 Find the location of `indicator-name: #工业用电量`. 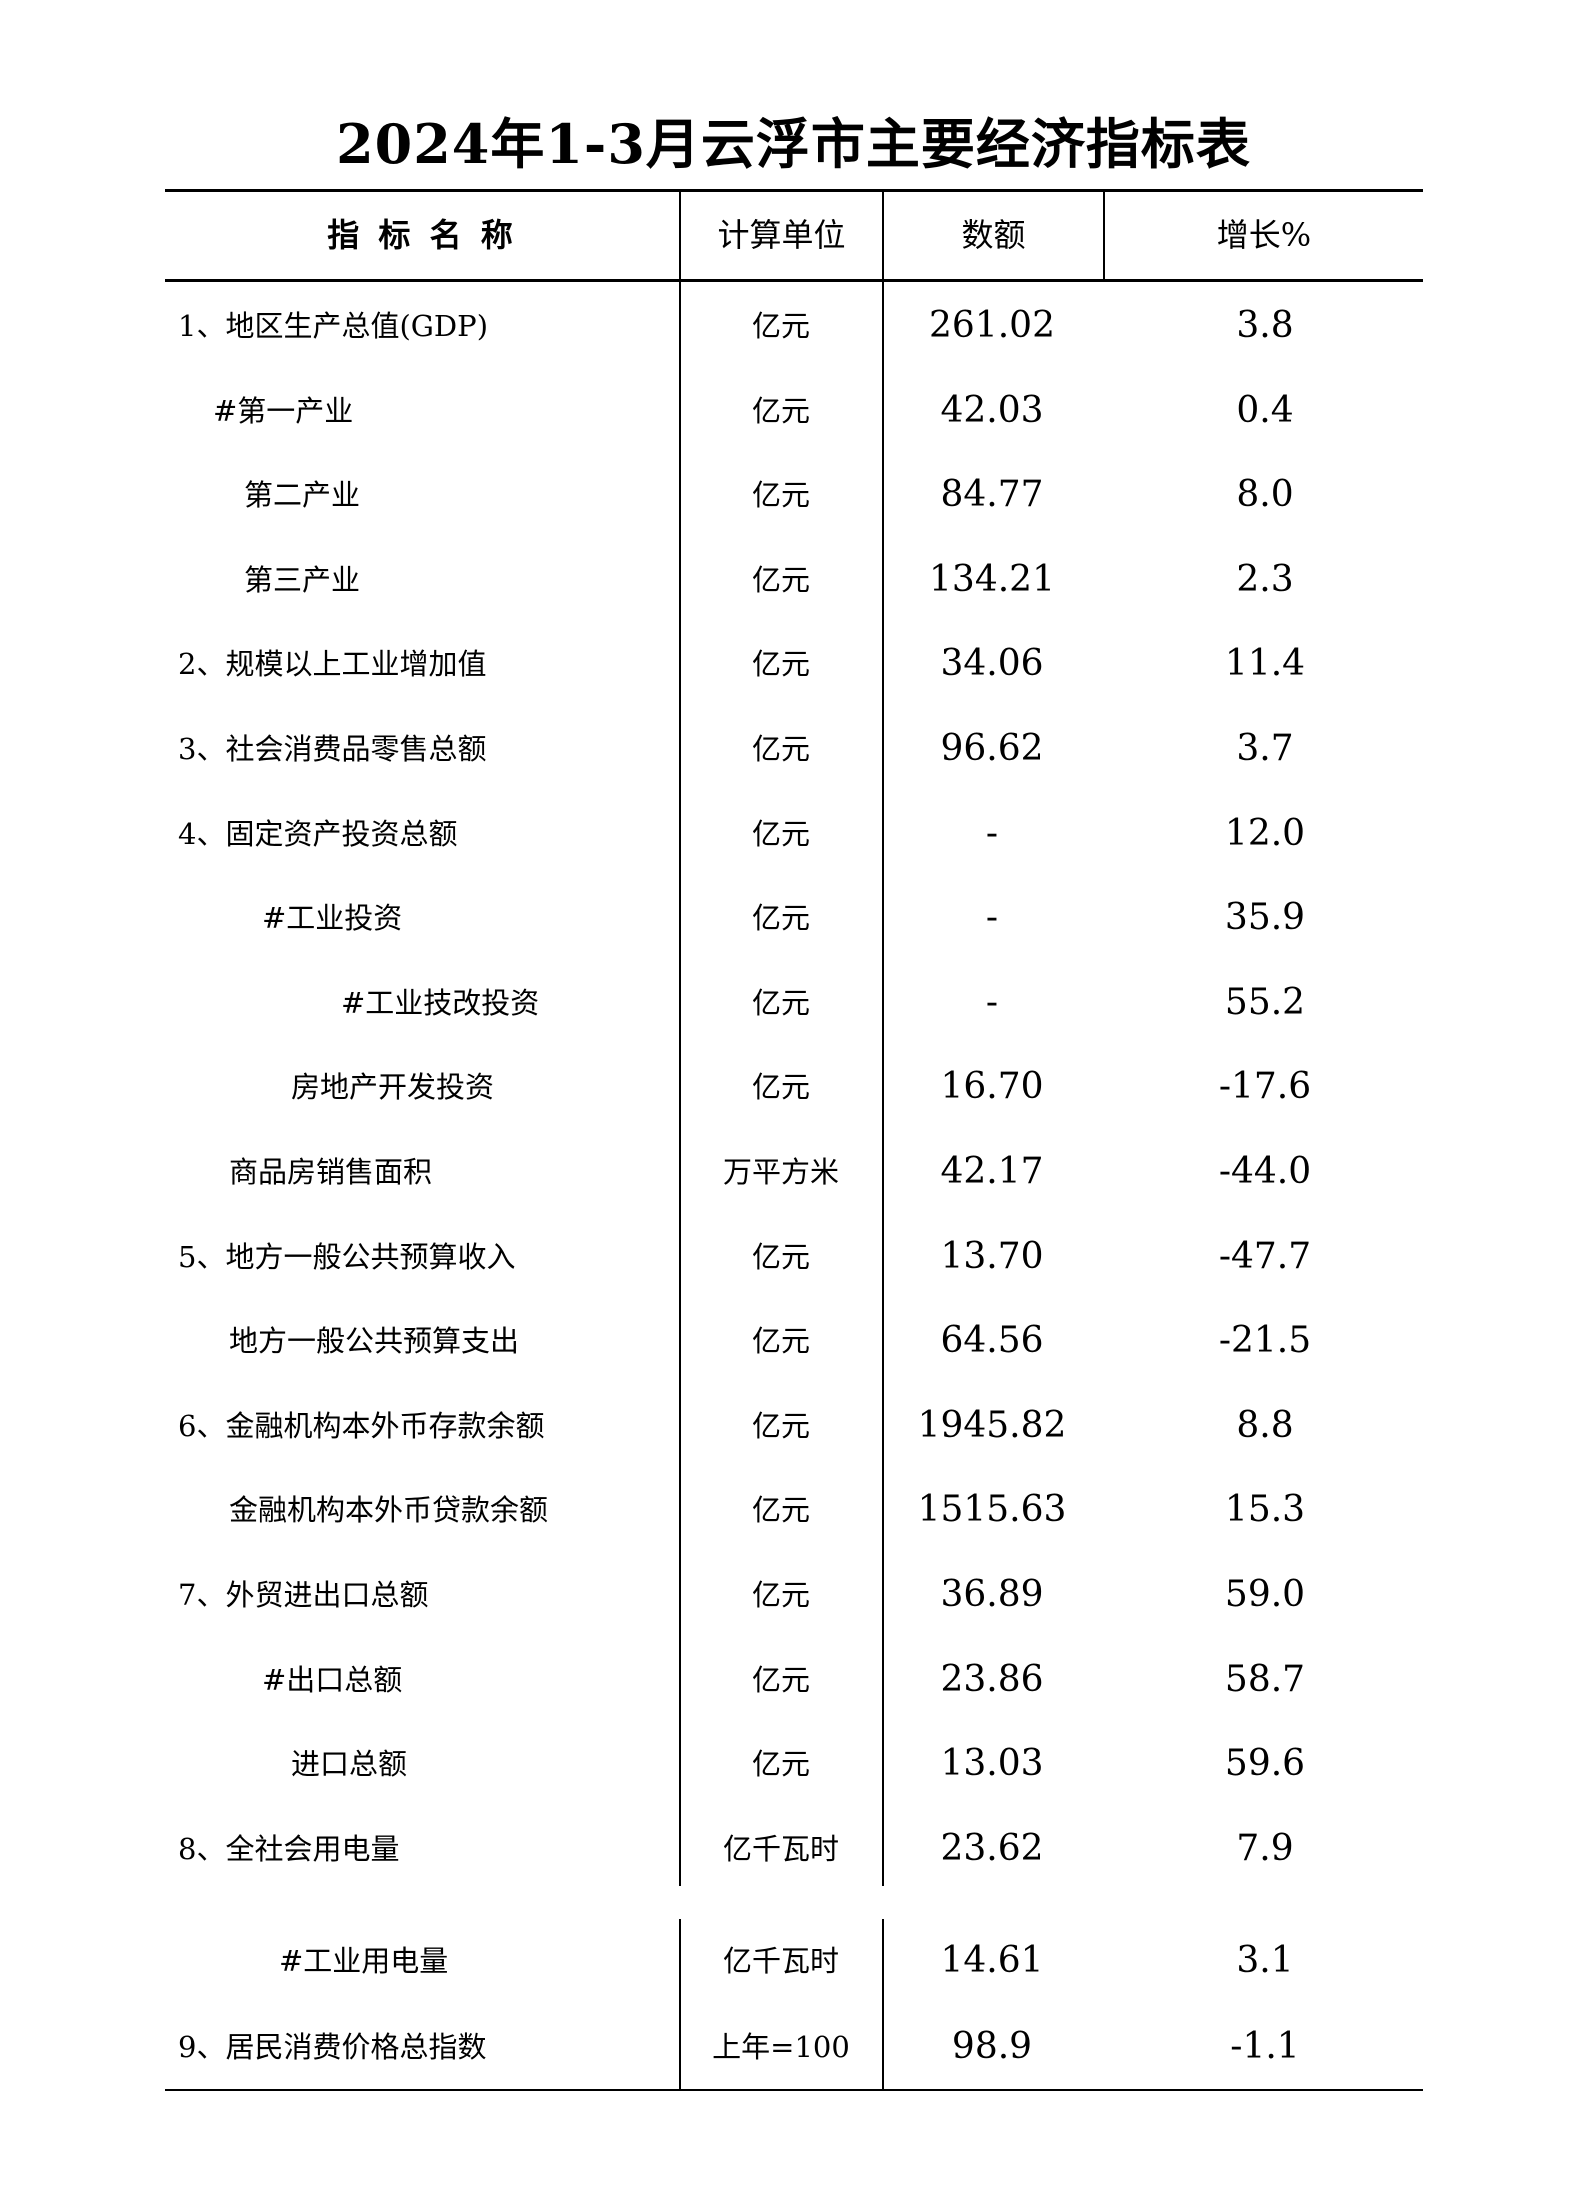

indicator-name: #工业用电量 is located at coordinates (364, 1961).